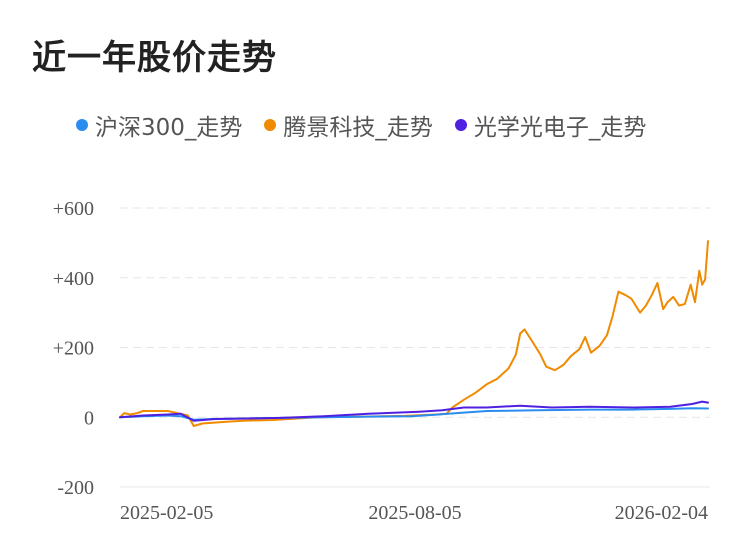 The image size is (750, 558). Describe the element at coordinates (166, 513) in the screenshot. I see `x-tick-label: 2025-02-05` at that location.